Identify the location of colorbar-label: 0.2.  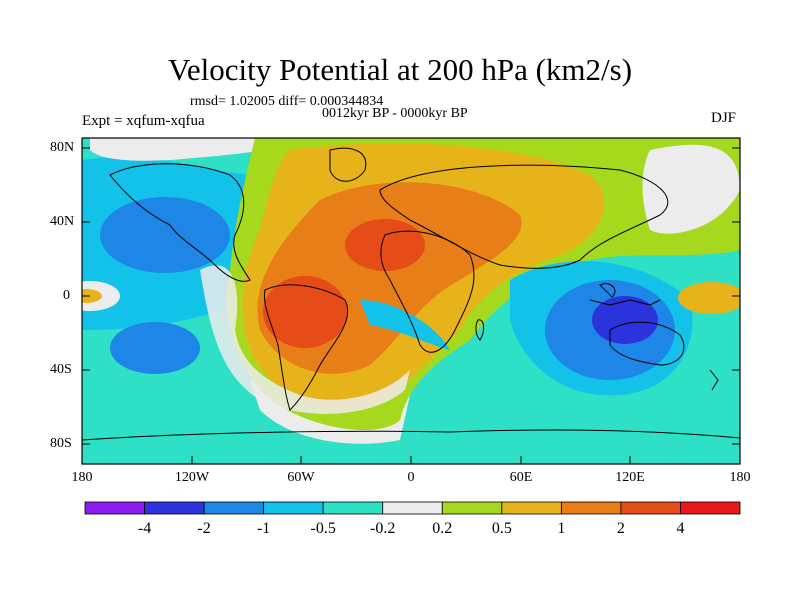
(442, 528).